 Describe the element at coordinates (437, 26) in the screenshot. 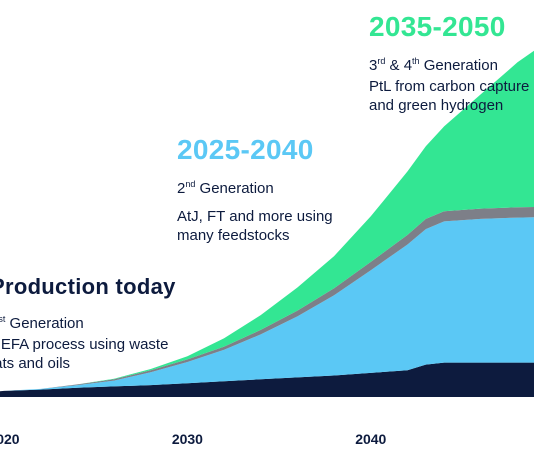

I see `annotation-range-text: 2035-2050` at that location.